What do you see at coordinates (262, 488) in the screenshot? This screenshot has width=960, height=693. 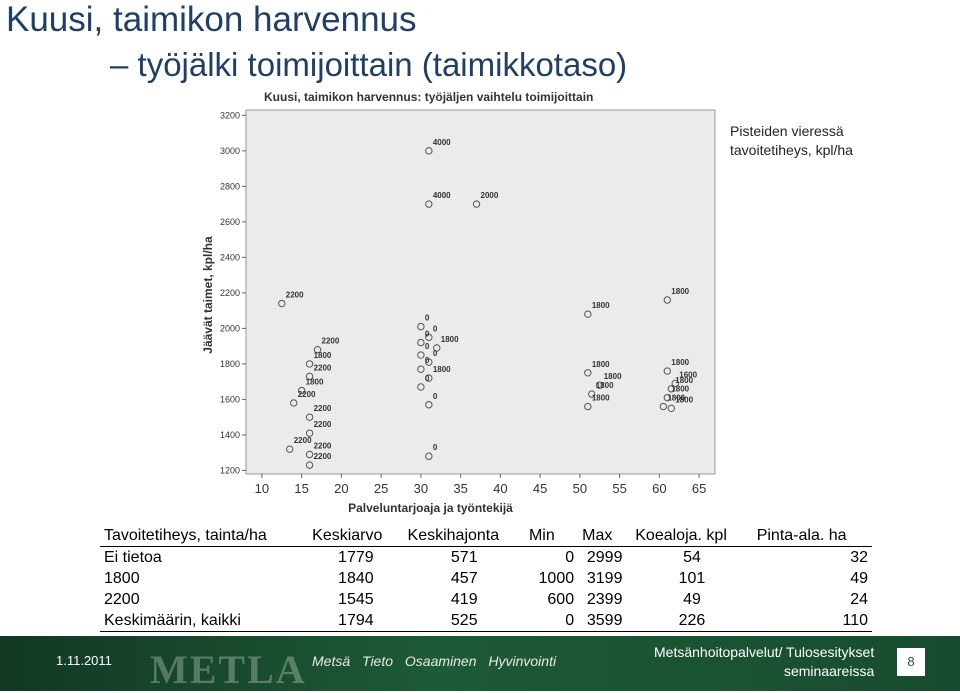 I see `x-tick-label: 10` at bounding box center [262, 488].